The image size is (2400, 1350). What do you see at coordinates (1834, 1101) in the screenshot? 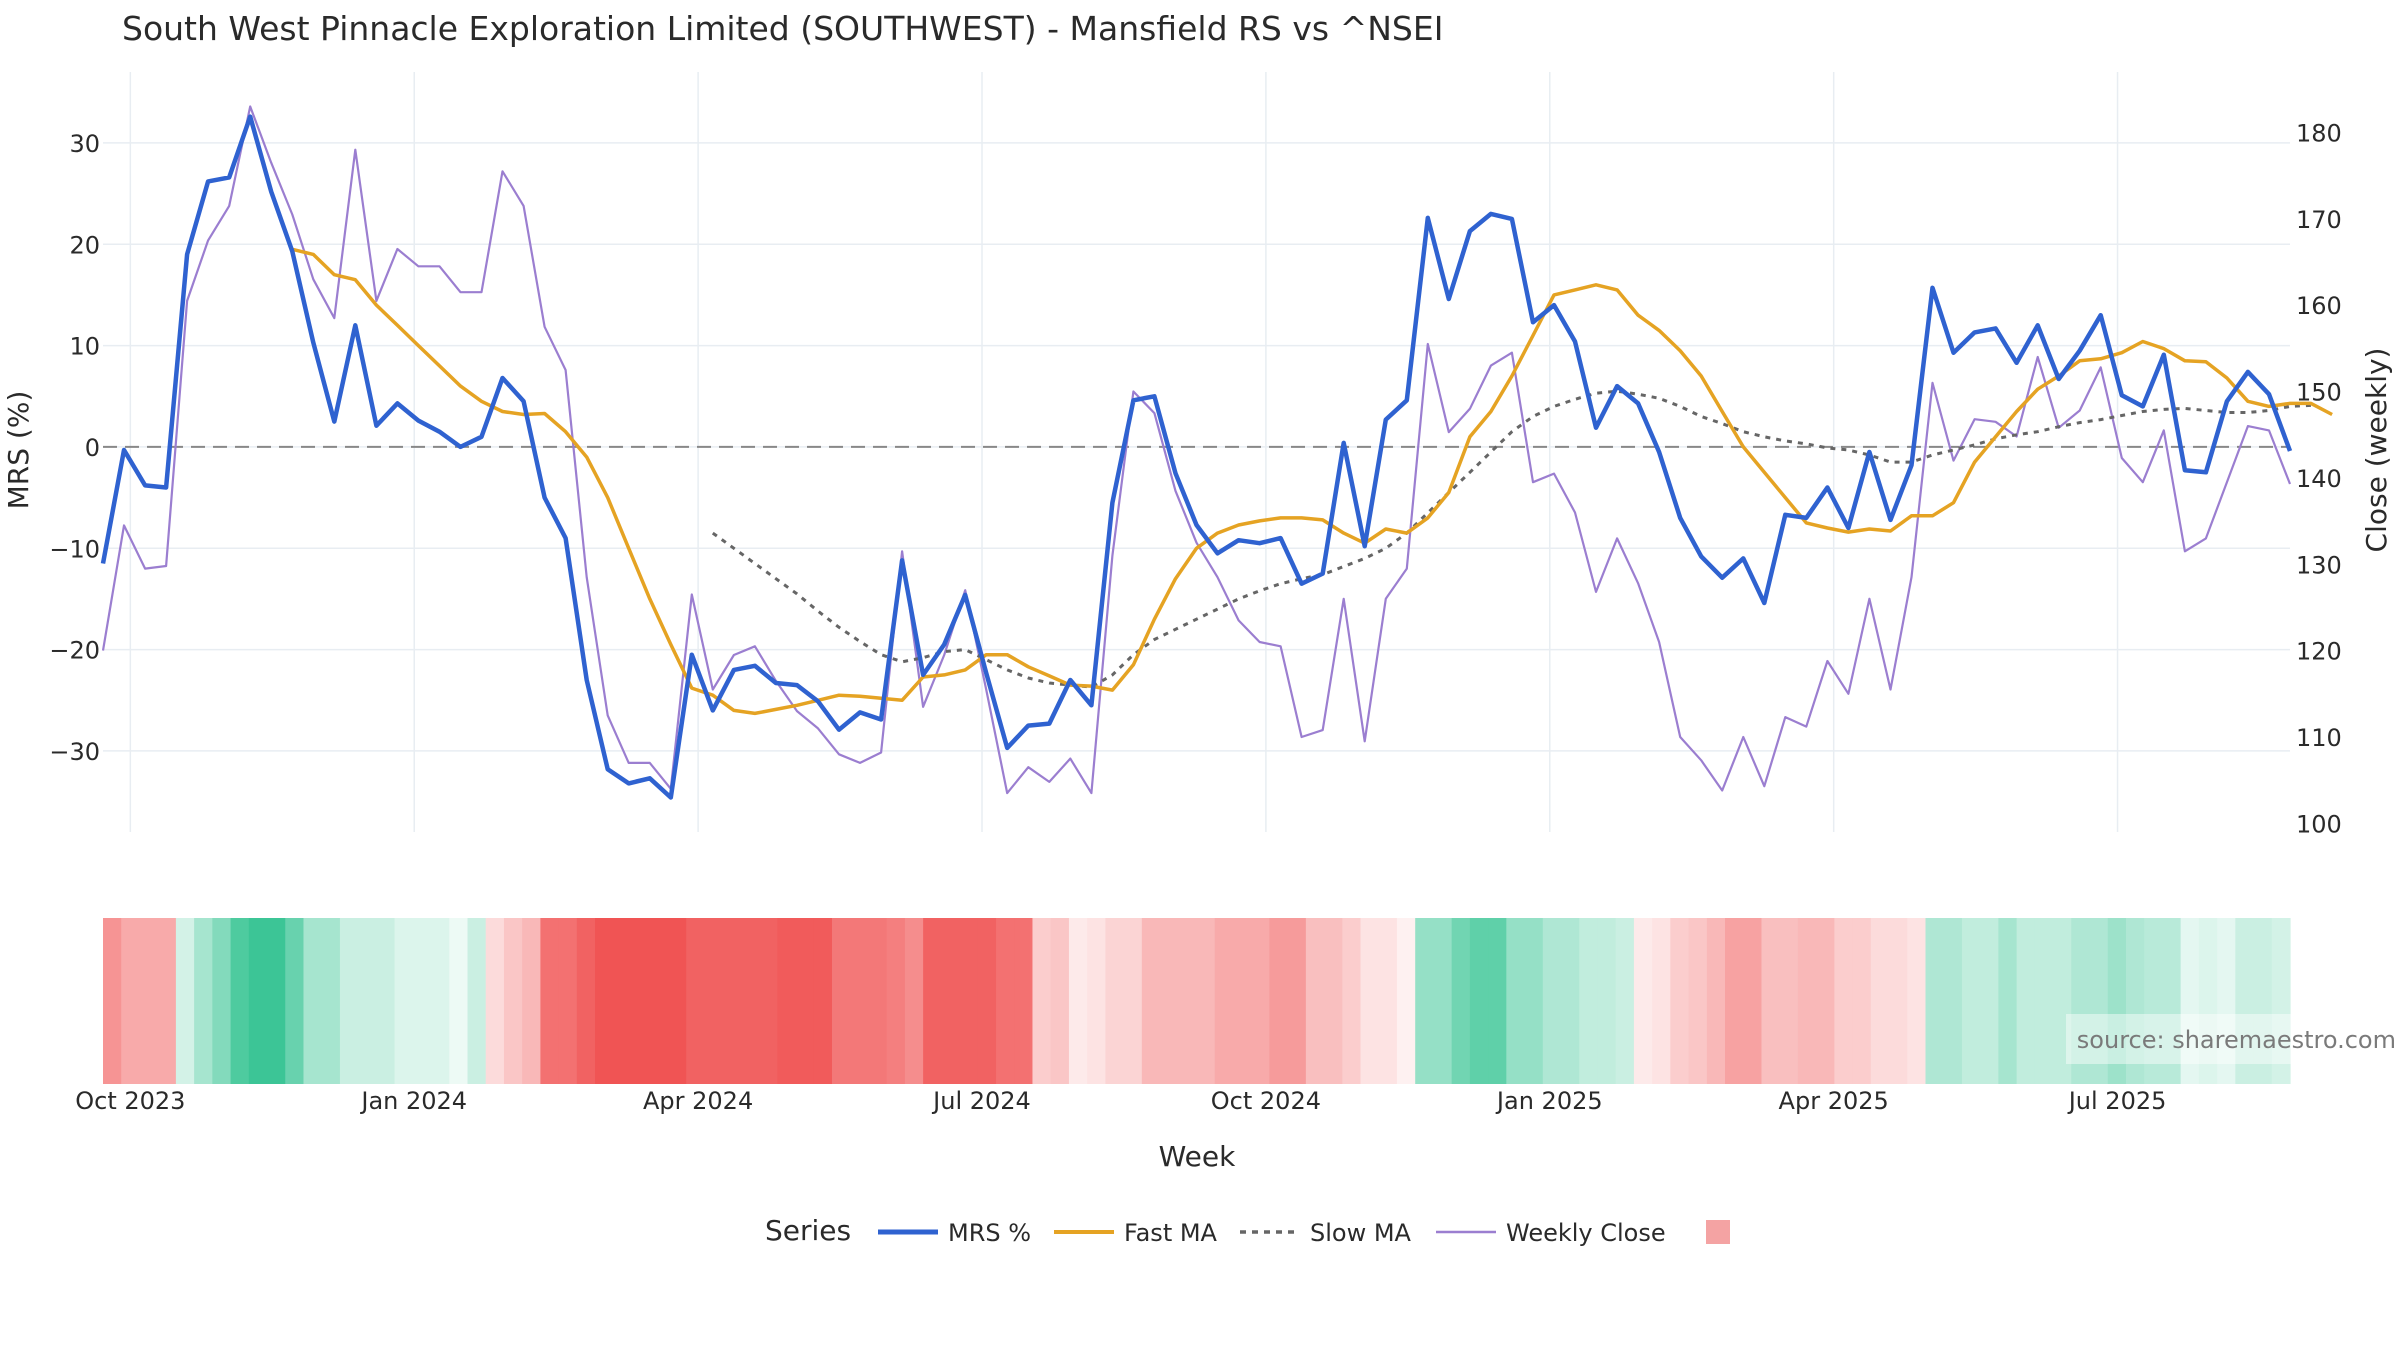
I see `x-tick-label: Apr 2025` at bounding box center [1834, 1101].